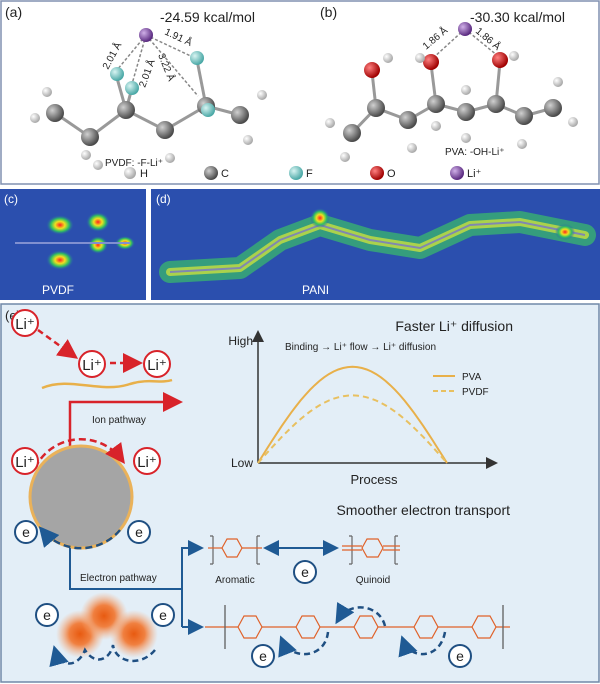 This screenshot has width=600, height=684. I want to click on legend-o: O, so click(391, 174).